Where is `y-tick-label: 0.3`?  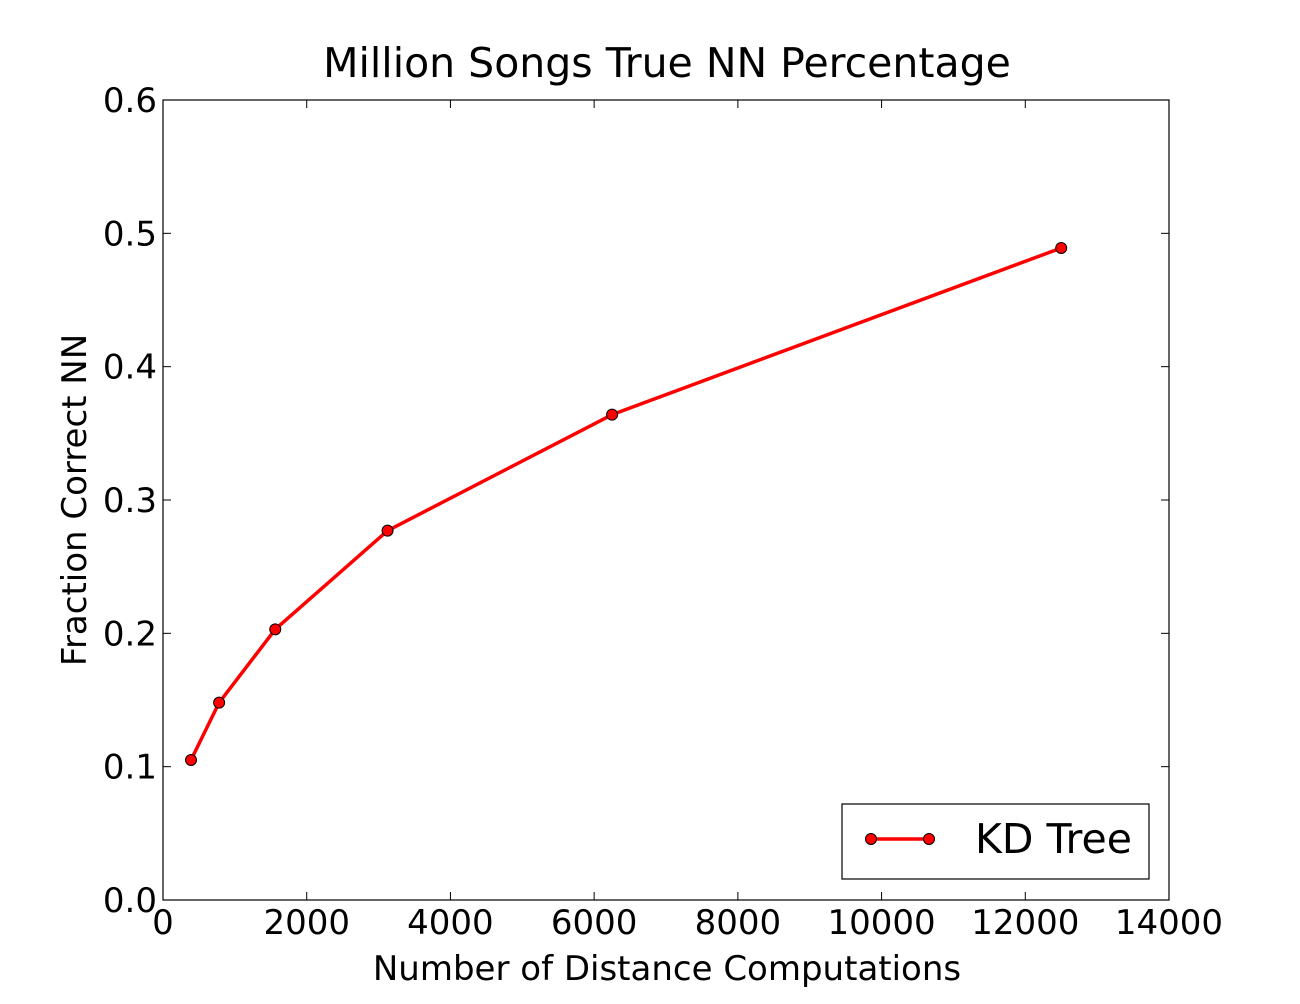 y-tick-label: 0.3 is located at coordinates (130, 501).